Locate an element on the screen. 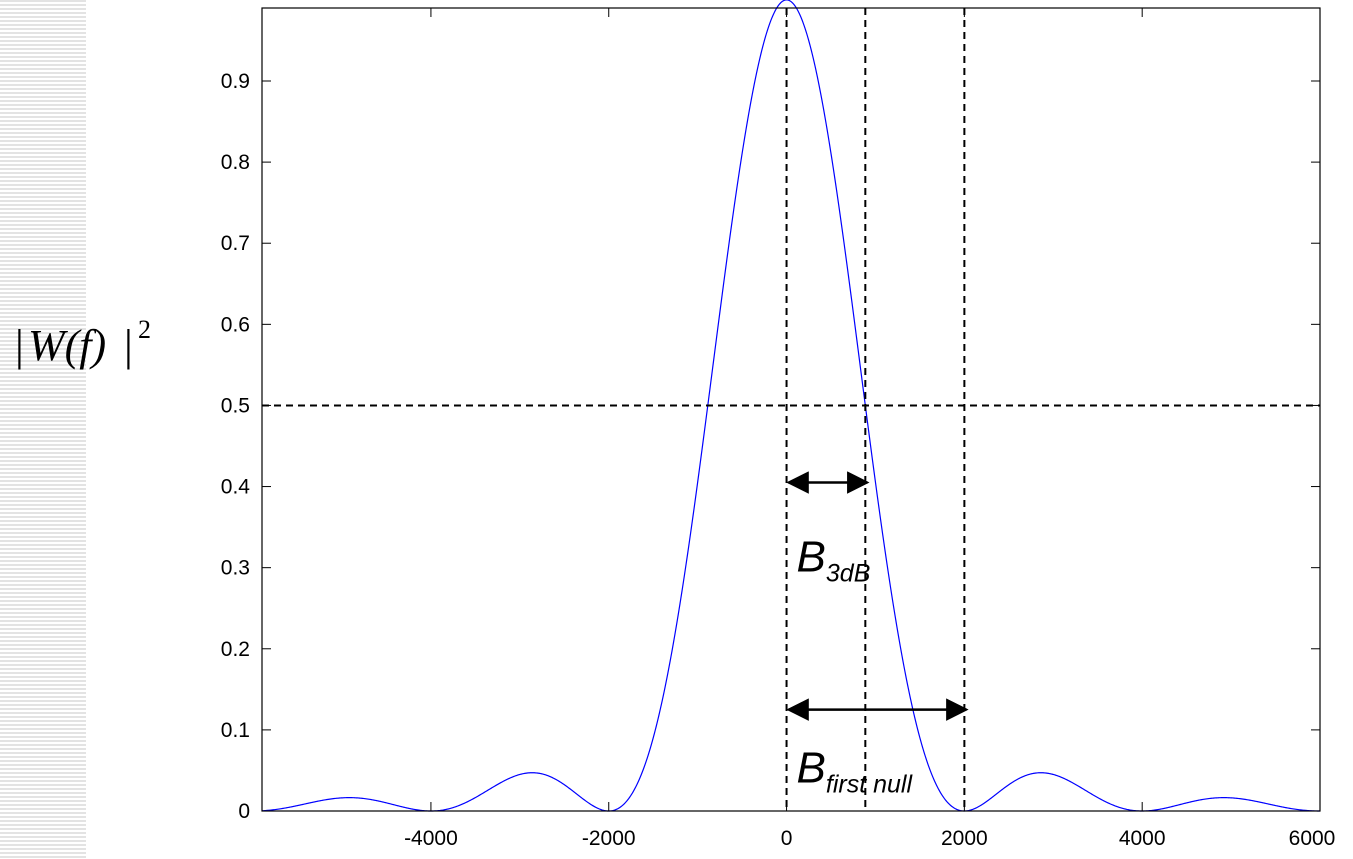 The height and width of the screenshot is (859, 1353). x-tick-label: 6000 is located at coordinates (1312, 838).